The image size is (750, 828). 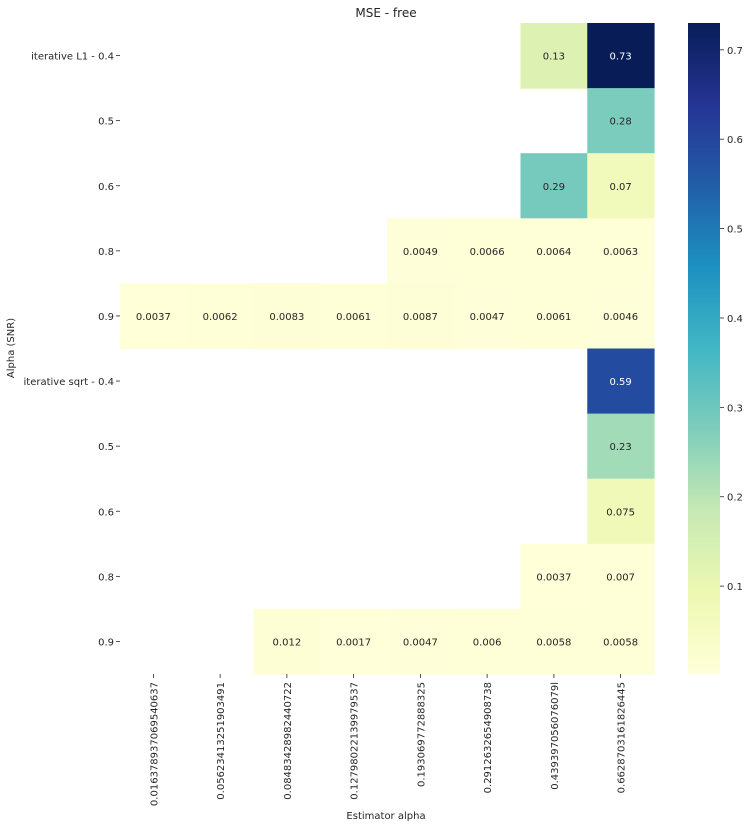 I want to click on cell-value-label: 0.59, so click(x=620, y=382).